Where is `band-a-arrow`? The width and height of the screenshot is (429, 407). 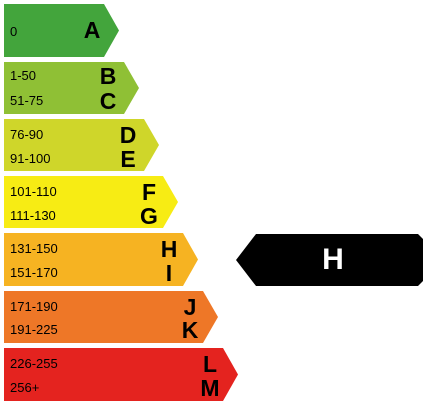 band-a-arrow is located at coordinates (61, 30).